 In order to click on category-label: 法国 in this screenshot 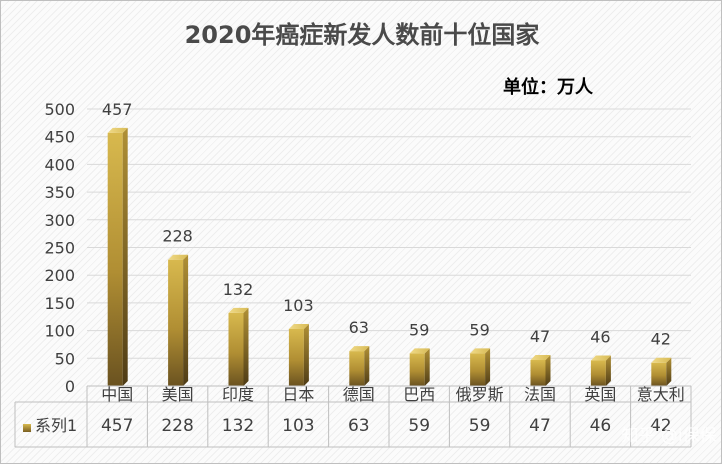, I will do `click(540, 394)`.